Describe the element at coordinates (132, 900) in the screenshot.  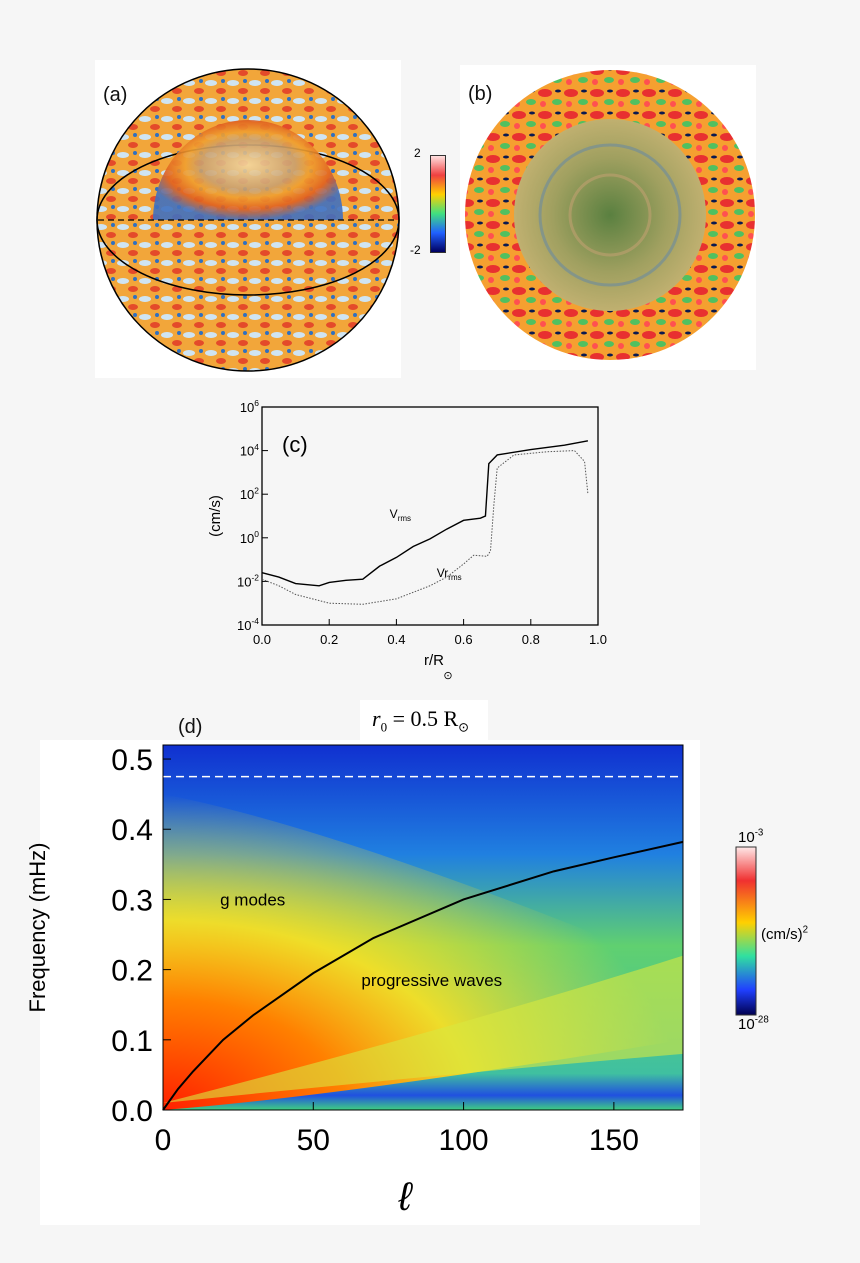
I see `y-tick-label: 0.3` at that location.